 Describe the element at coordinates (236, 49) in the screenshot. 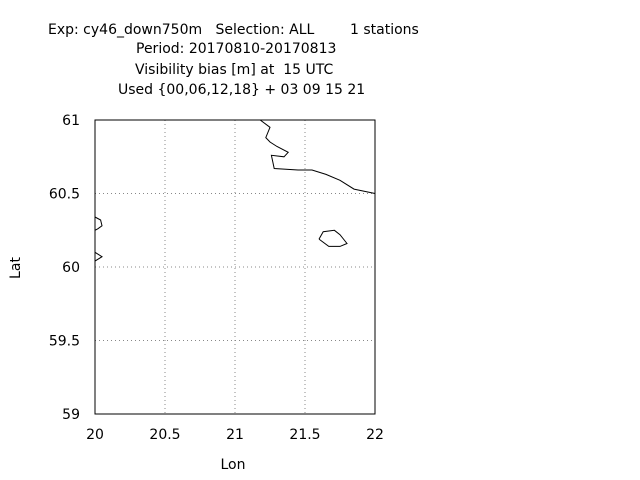

I see `title-period: Period: 20170810-20170813` at that location.